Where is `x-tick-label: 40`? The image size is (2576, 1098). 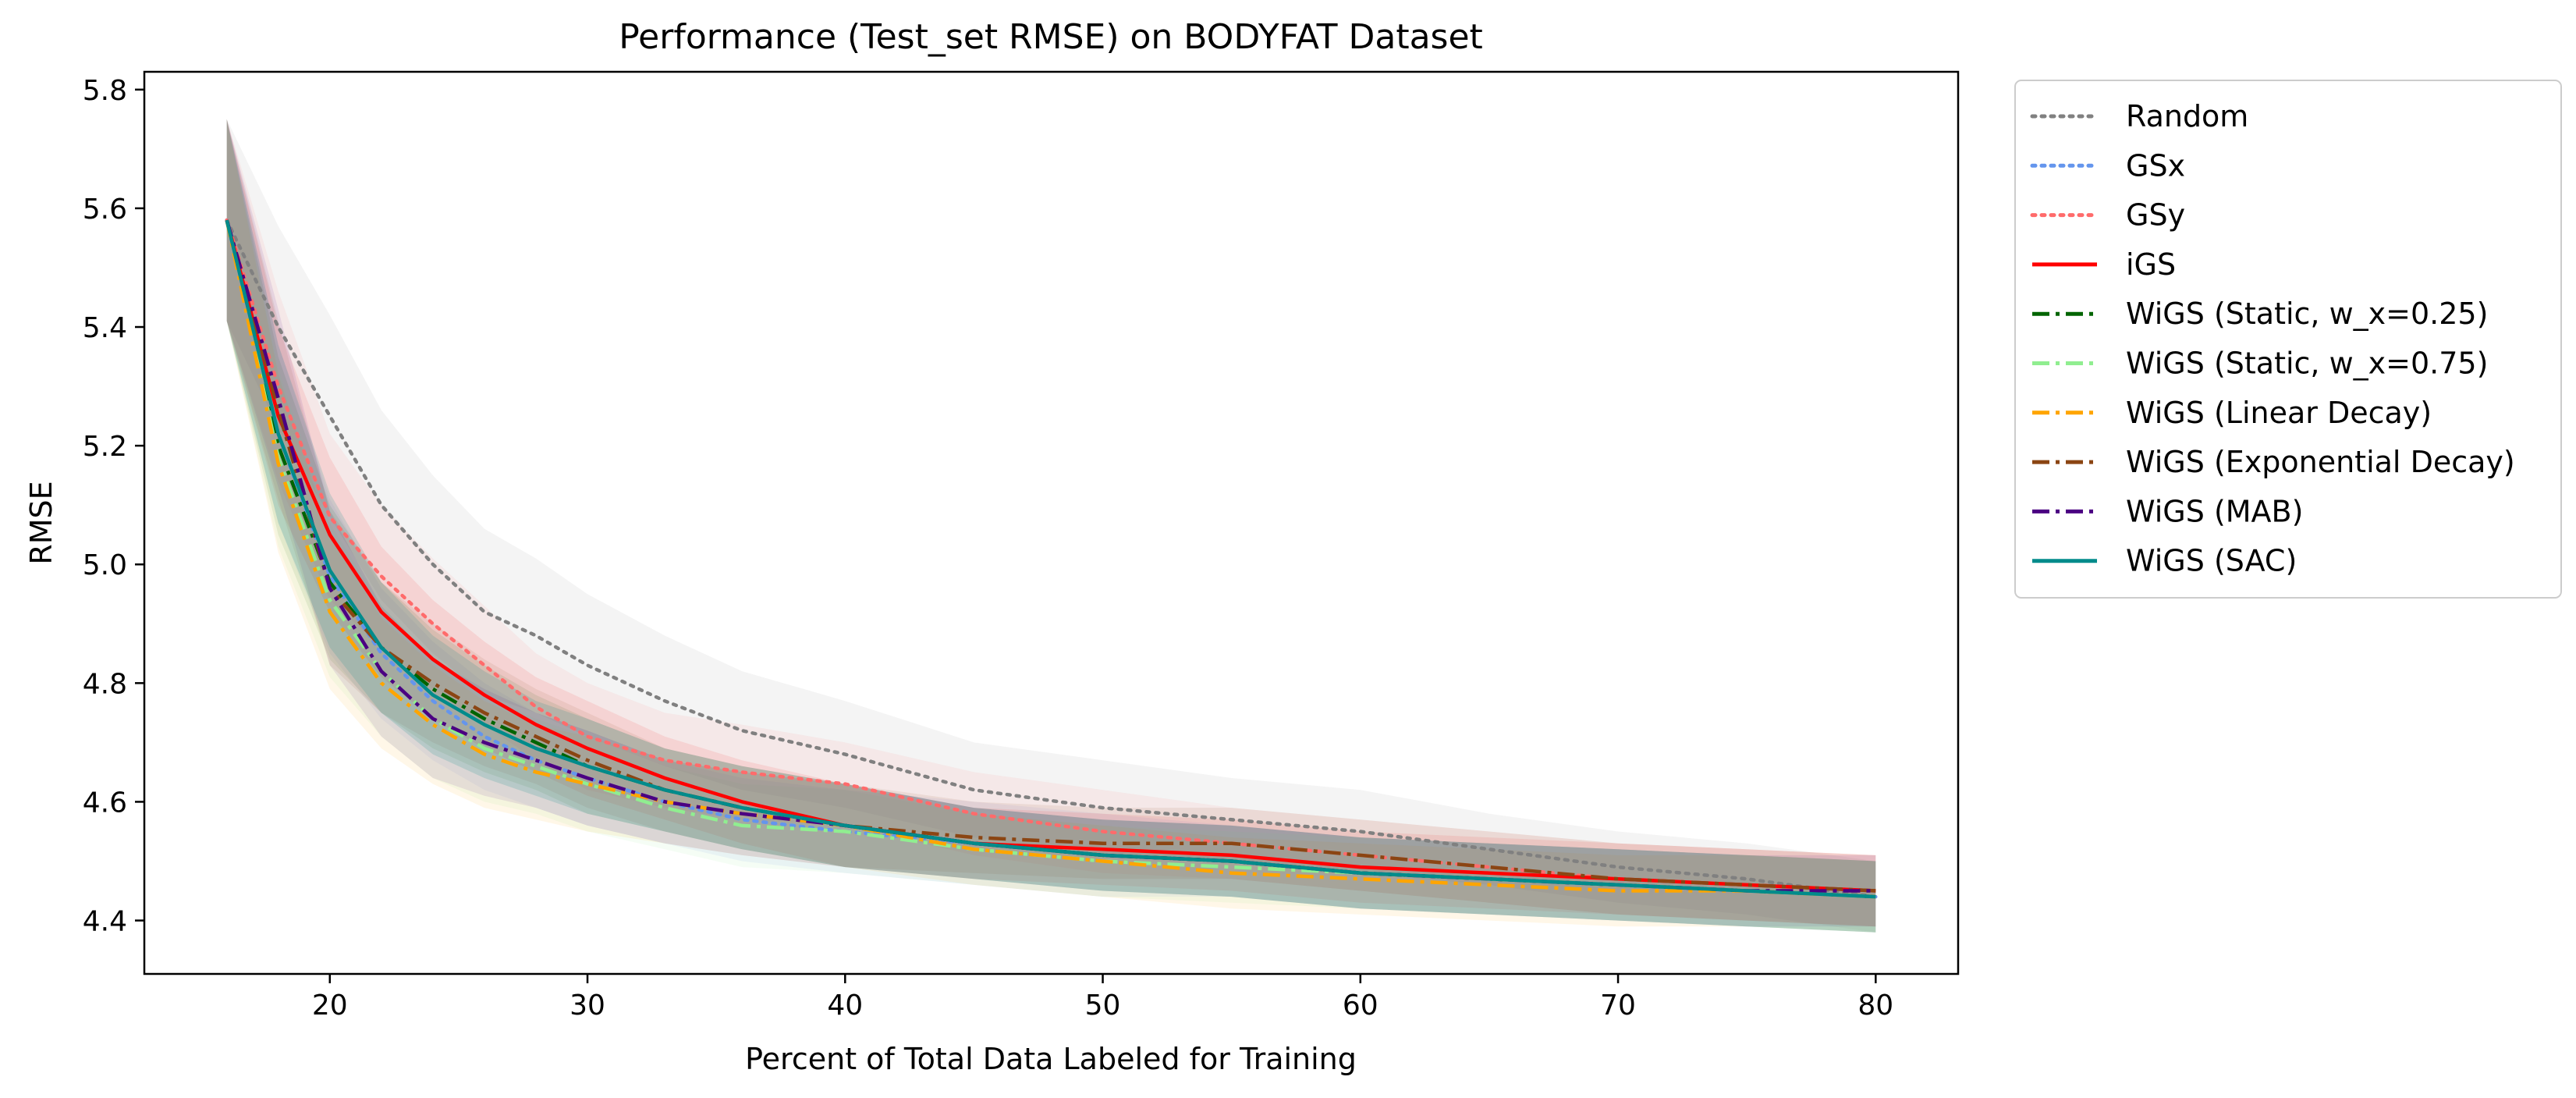 x-tick-label: 40 is located at coordinates (845, 1006).